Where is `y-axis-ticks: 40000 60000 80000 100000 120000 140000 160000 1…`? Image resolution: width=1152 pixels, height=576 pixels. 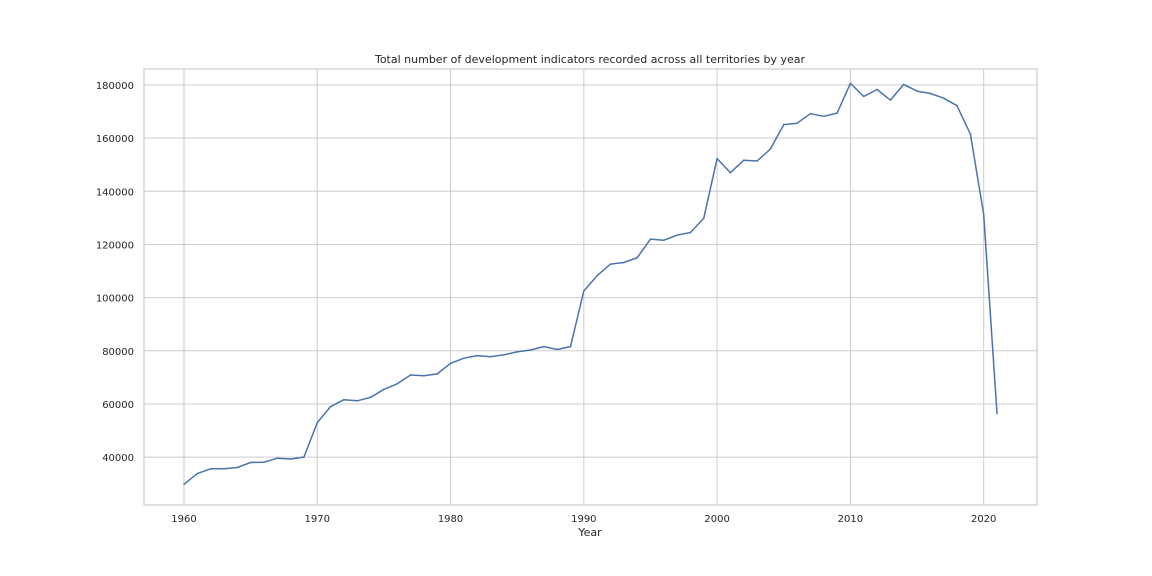
y-axis-ticks: 40000 60000 80000 100000 120000 140000 160000 1… is located at coordinates (115, 272).